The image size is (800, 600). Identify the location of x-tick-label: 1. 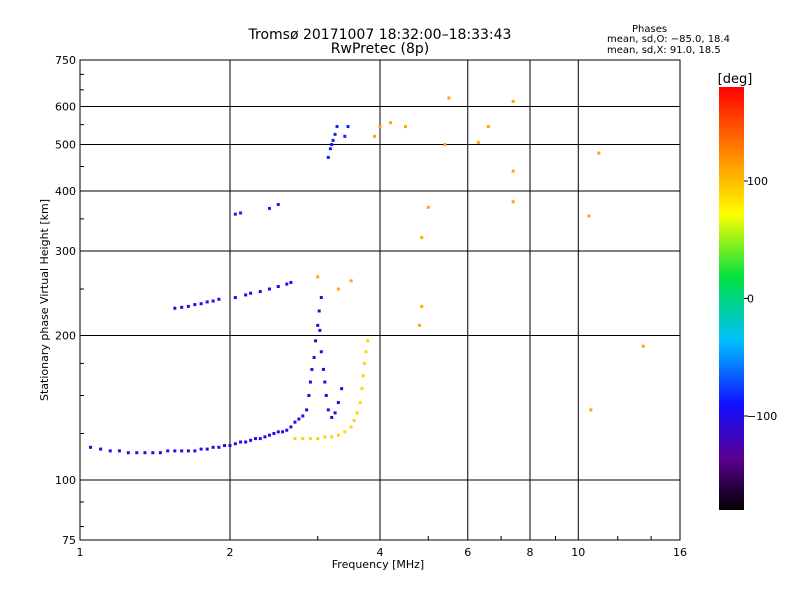
(80, 552).